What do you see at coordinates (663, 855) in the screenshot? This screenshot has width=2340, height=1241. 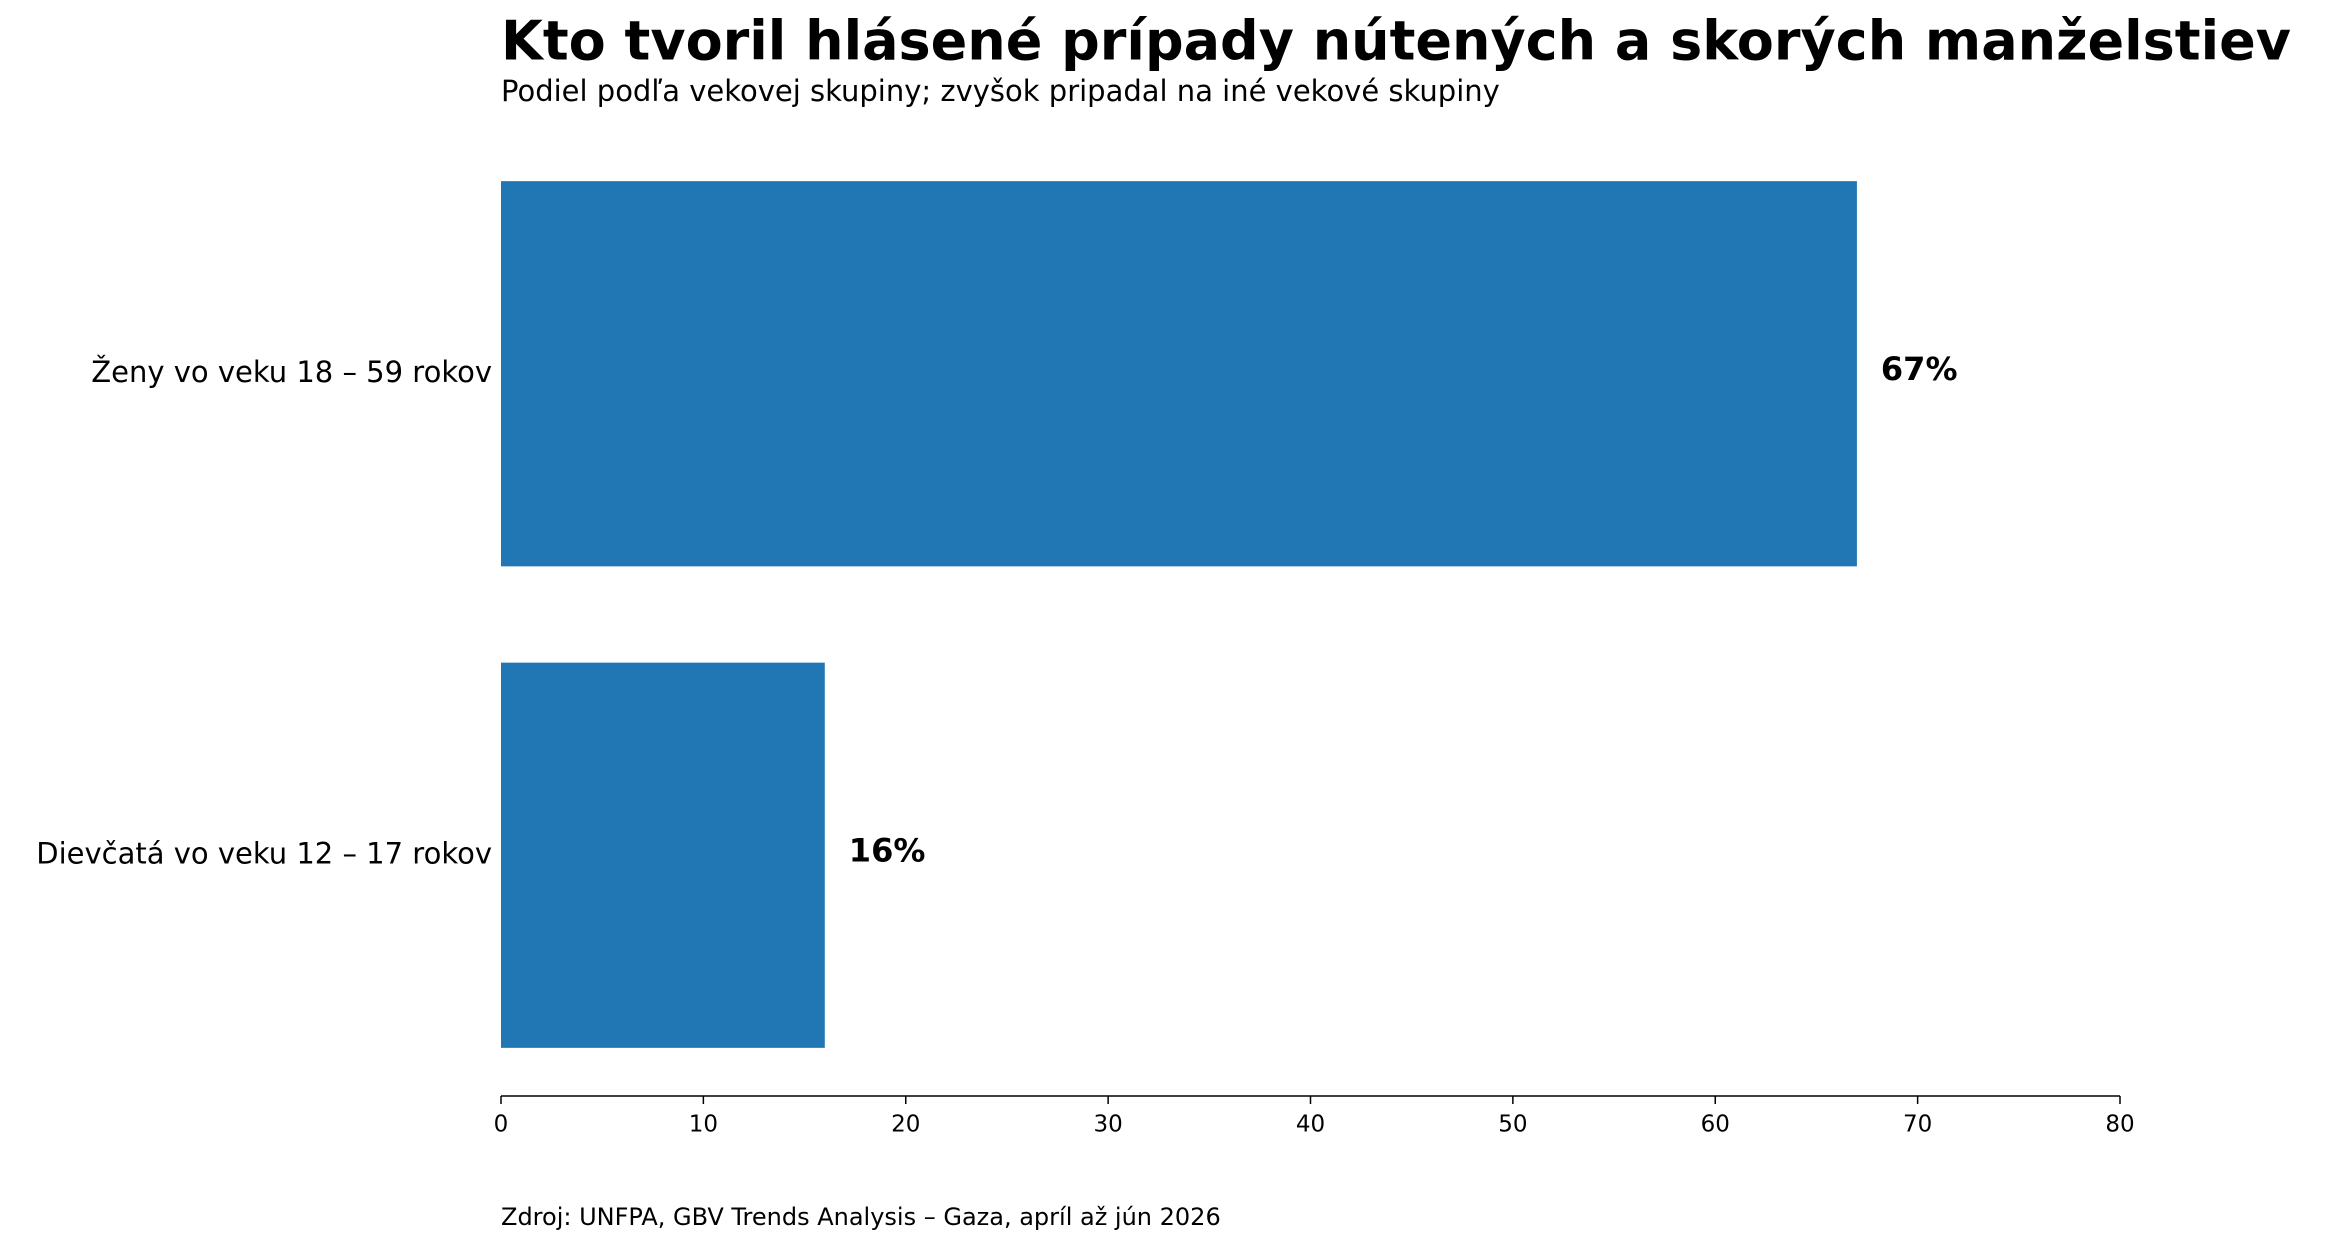 I see `bar` at bounding box center [663, 855].